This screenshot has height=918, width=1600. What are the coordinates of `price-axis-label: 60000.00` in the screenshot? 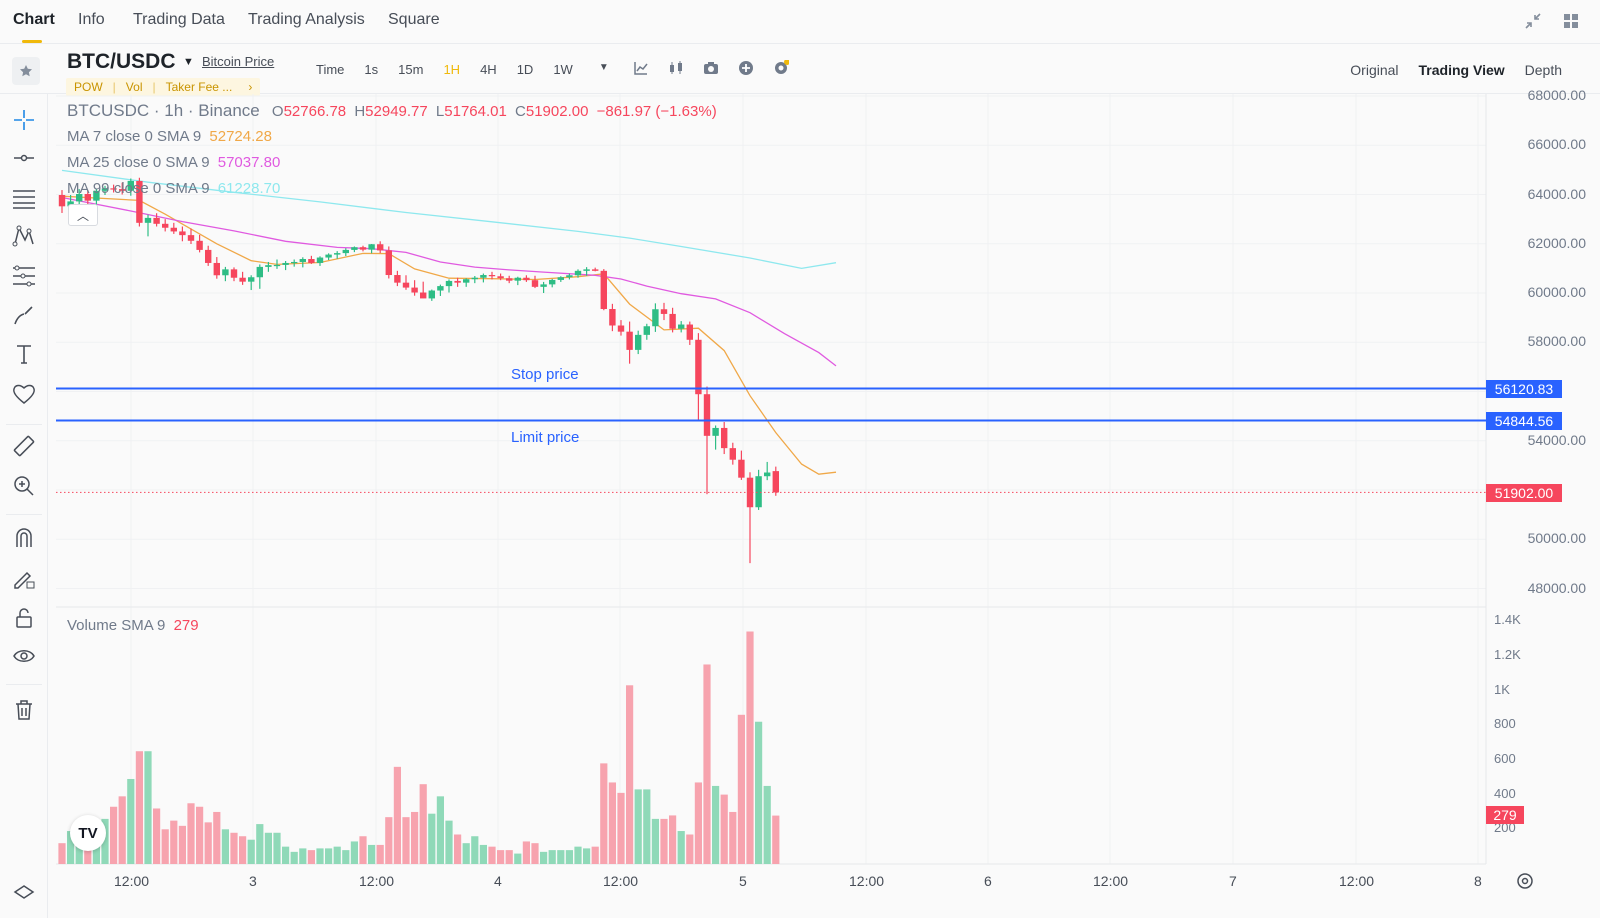 It's located at (1556, 292).